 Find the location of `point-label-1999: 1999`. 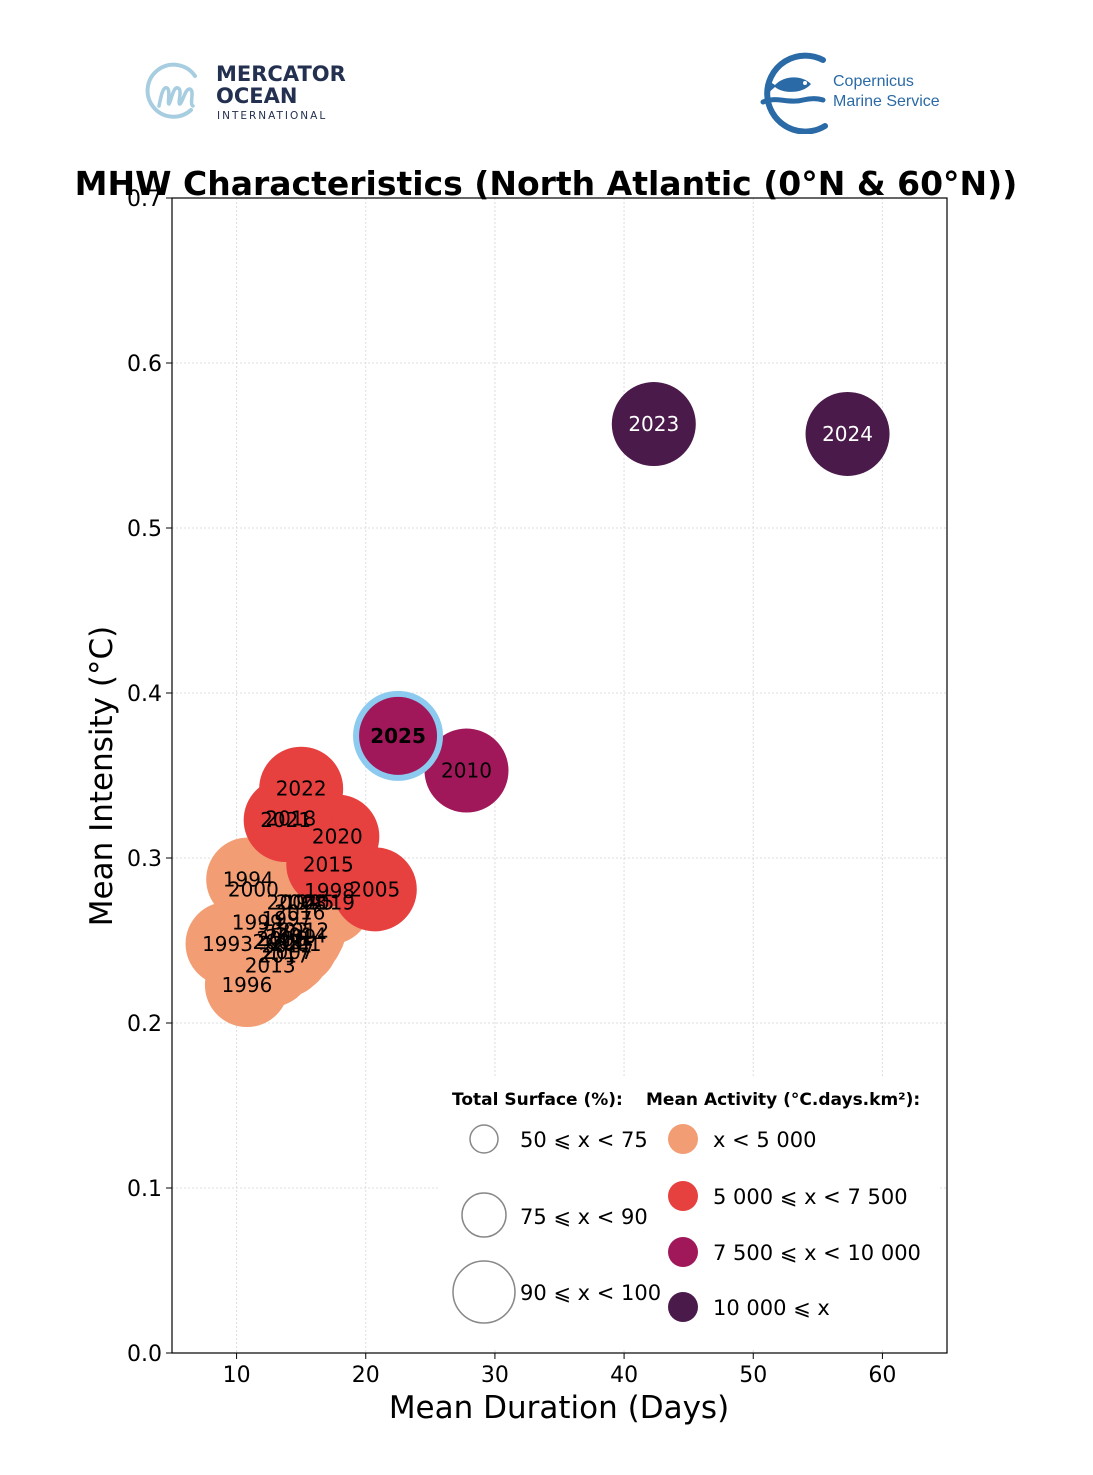

point-label-1999: 1999 is located at coordinates (257, 922).